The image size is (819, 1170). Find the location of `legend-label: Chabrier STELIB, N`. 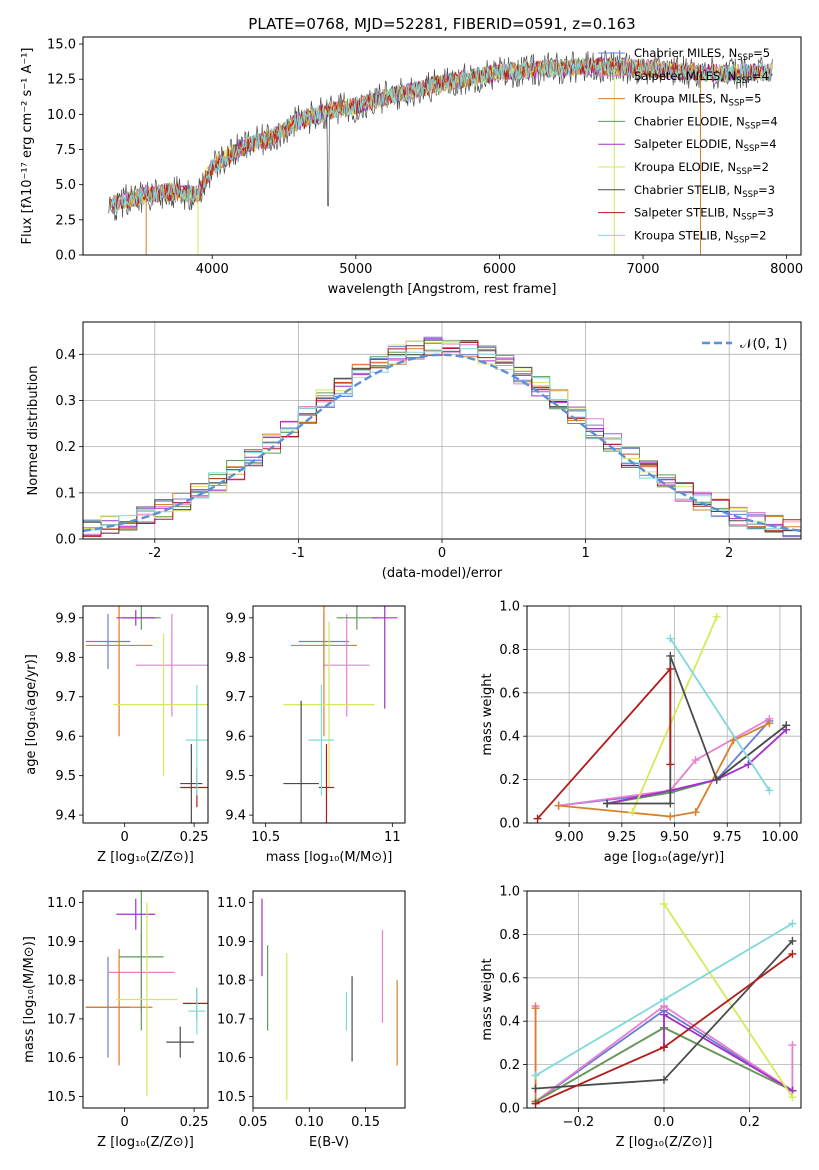

legend-label: Chabrier STELIB, N is located at coordinates (688, 190).